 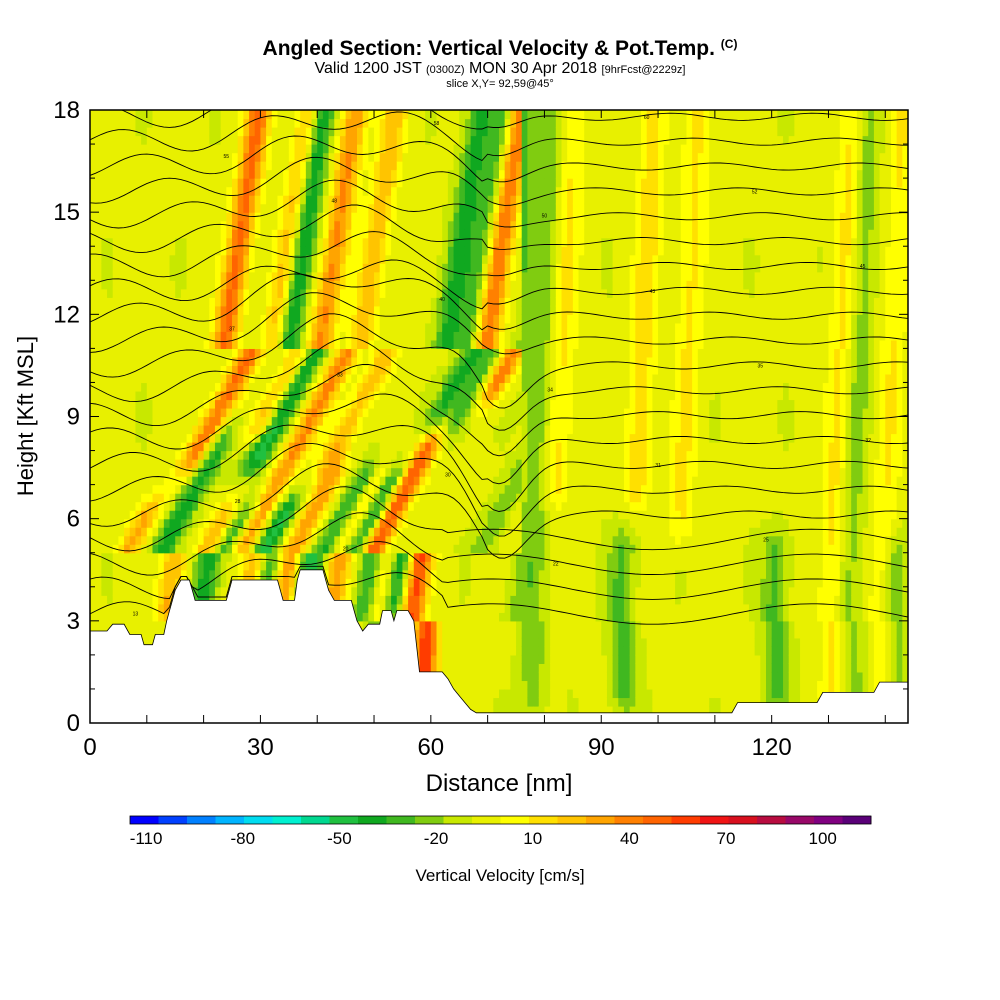 What do you see at coordinates (556, 565) in the screenshot?
I see `isentrope-label: 22` at bounding box center [556, 565].